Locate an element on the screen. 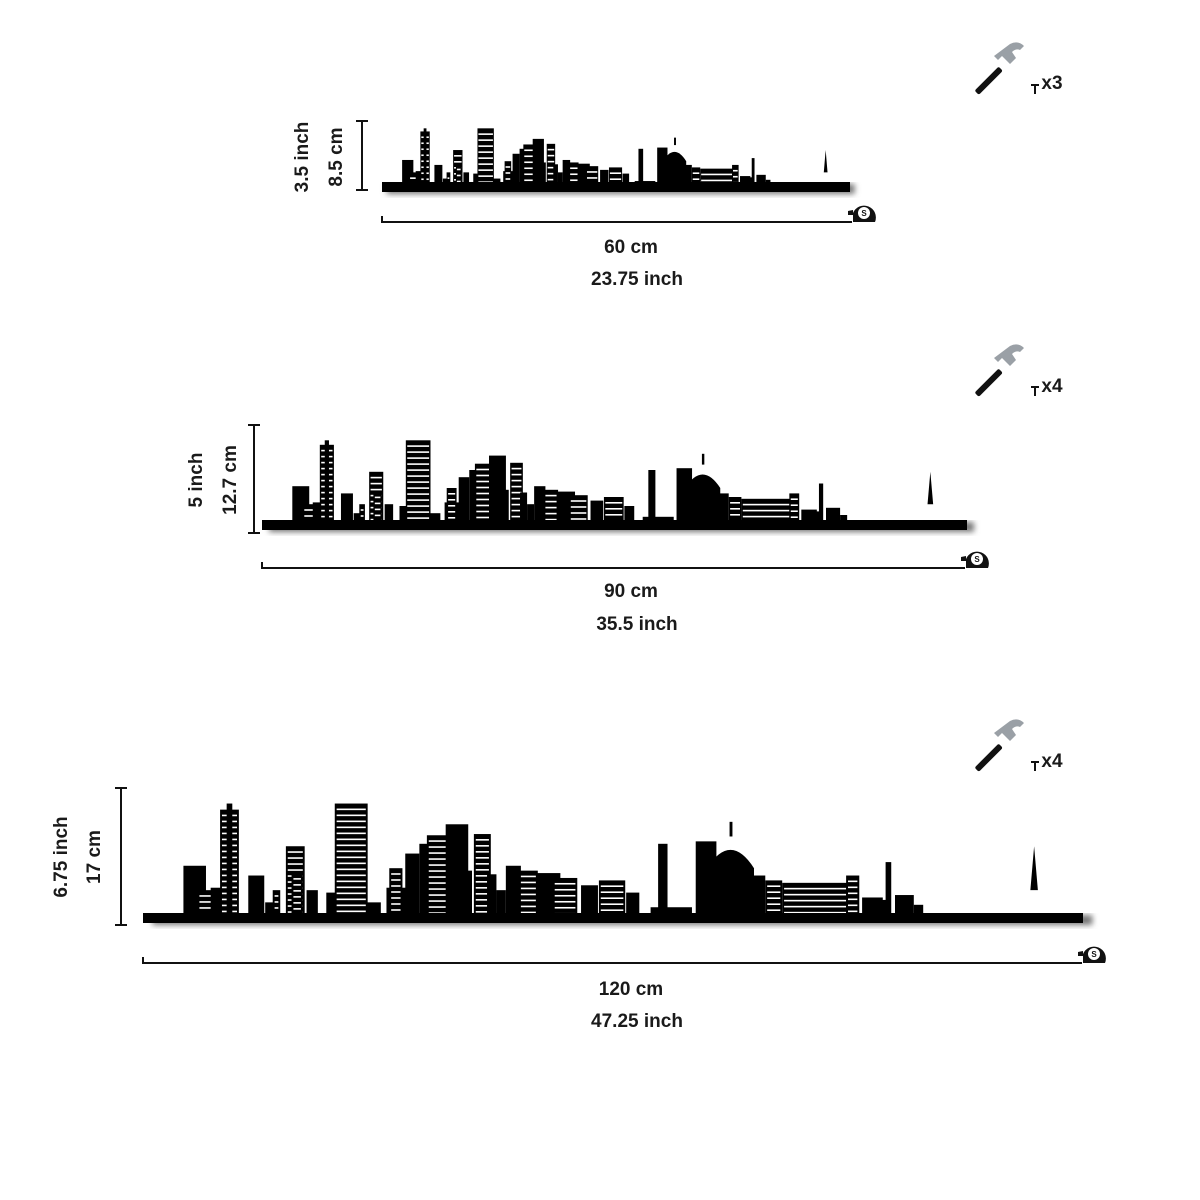 The image size is (1200, 1200). width-inch: 47.25 inch is located at coordinates (637, 1021).